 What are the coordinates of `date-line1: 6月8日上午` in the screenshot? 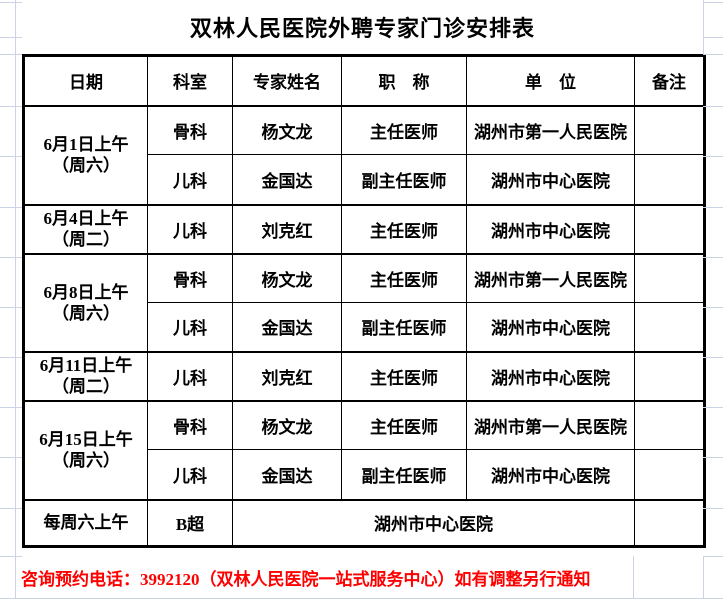 It's located at (86, 292).